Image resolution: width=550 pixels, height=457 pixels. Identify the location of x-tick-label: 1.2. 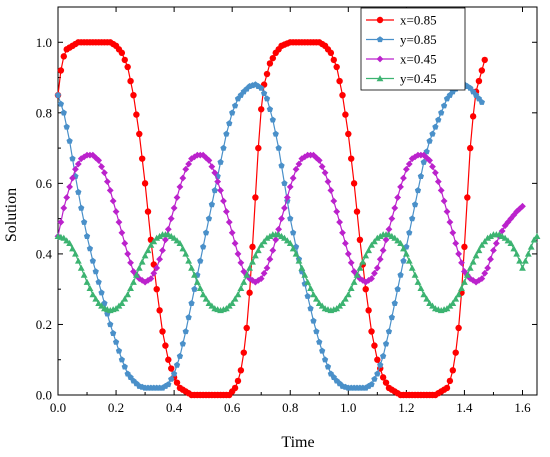
(406, 407).